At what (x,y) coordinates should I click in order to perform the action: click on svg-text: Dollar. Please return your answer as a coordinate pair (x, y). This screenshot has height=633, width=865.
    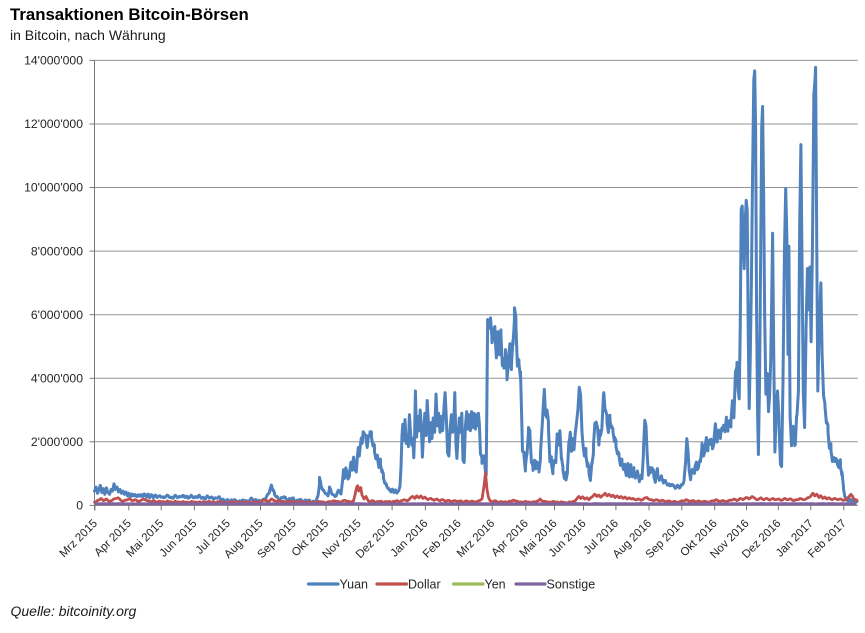
    Looking at the image, I should click on (424, 585).